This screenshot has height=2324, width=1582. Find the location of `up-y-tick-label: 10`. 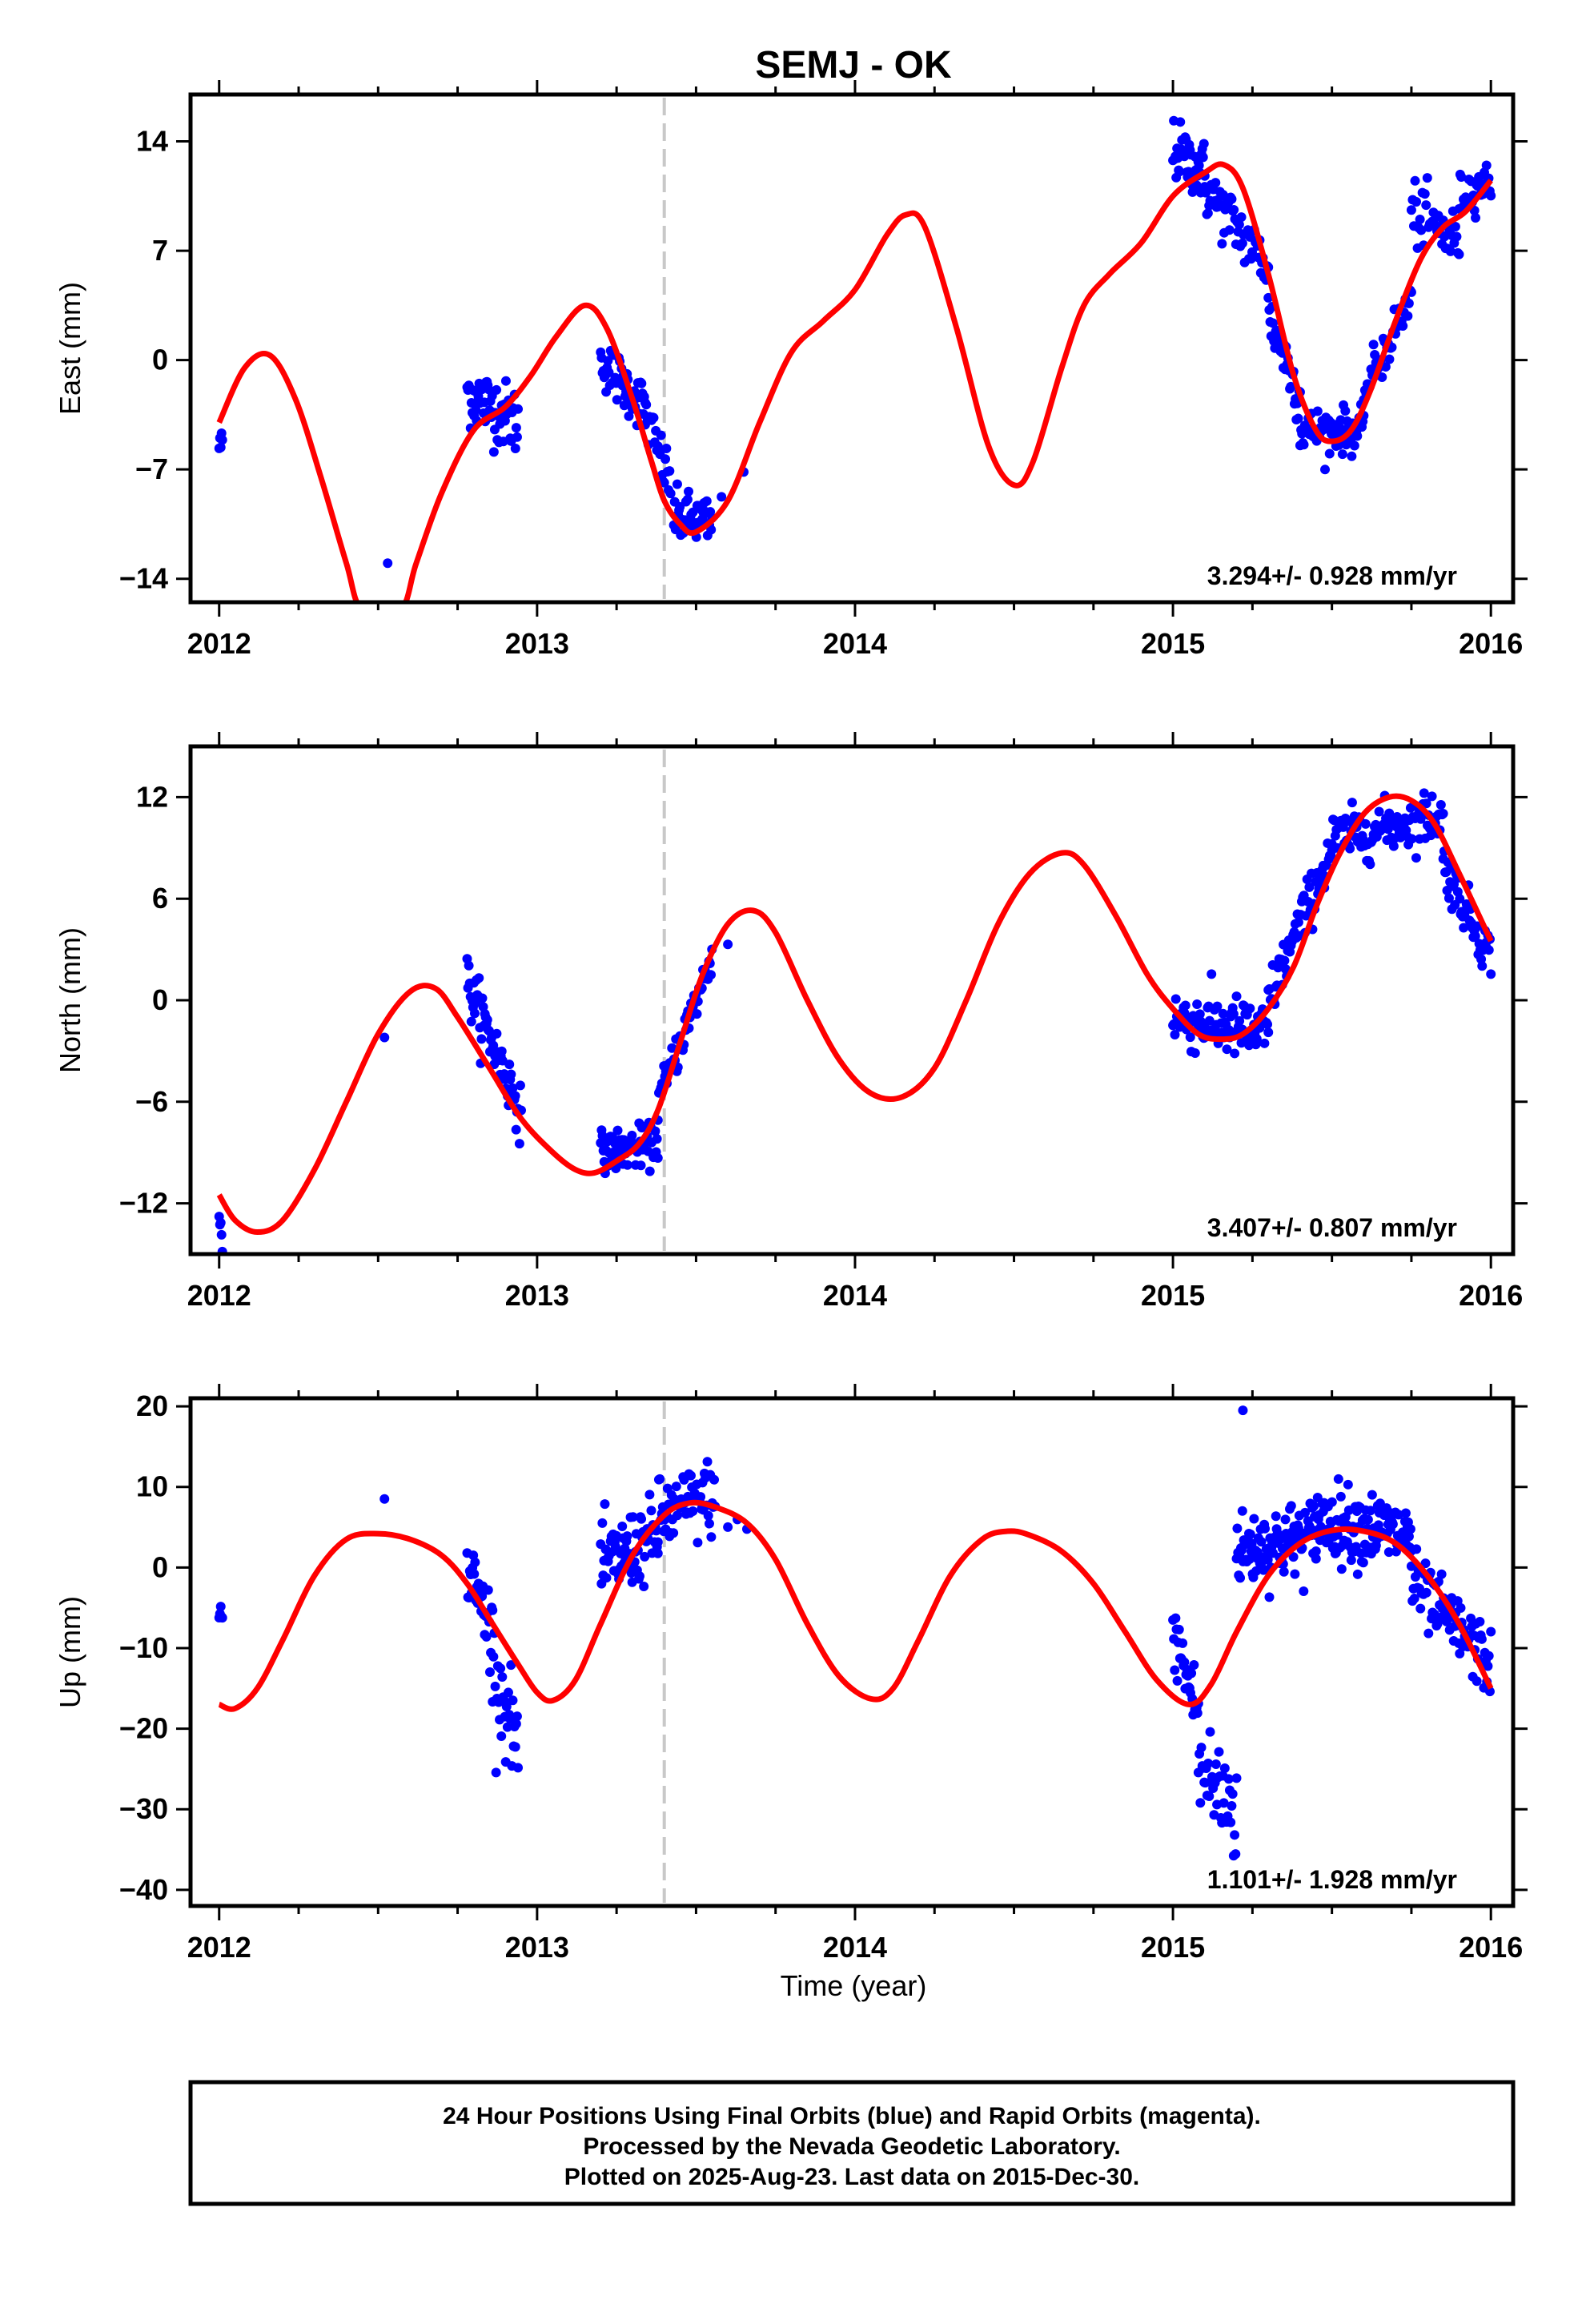

up-y-tick-label: 10 is located at coordinates (152, 1486).